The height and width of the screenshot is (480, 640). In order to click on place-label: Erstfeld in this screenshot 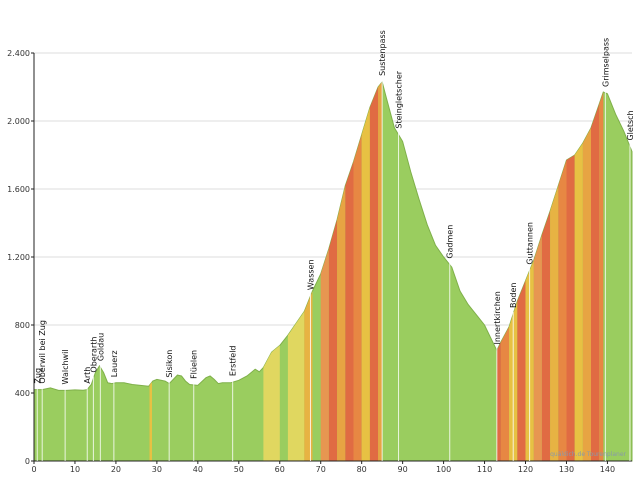, I will do `click(233, 360)`.